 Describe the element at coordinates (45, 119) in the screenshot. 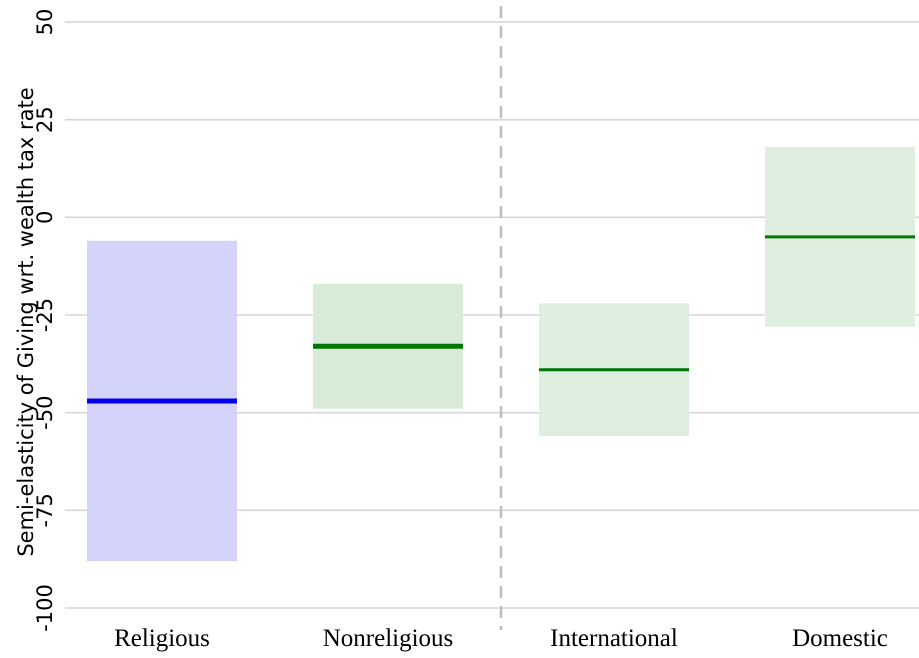

I see `y-tick-label: 25` at that location.